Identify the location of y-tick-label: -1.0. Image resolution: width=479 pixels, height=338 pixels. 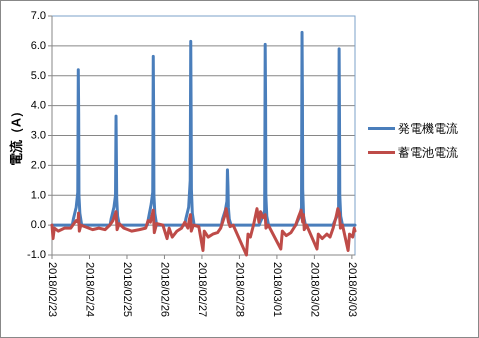
(36, 255).